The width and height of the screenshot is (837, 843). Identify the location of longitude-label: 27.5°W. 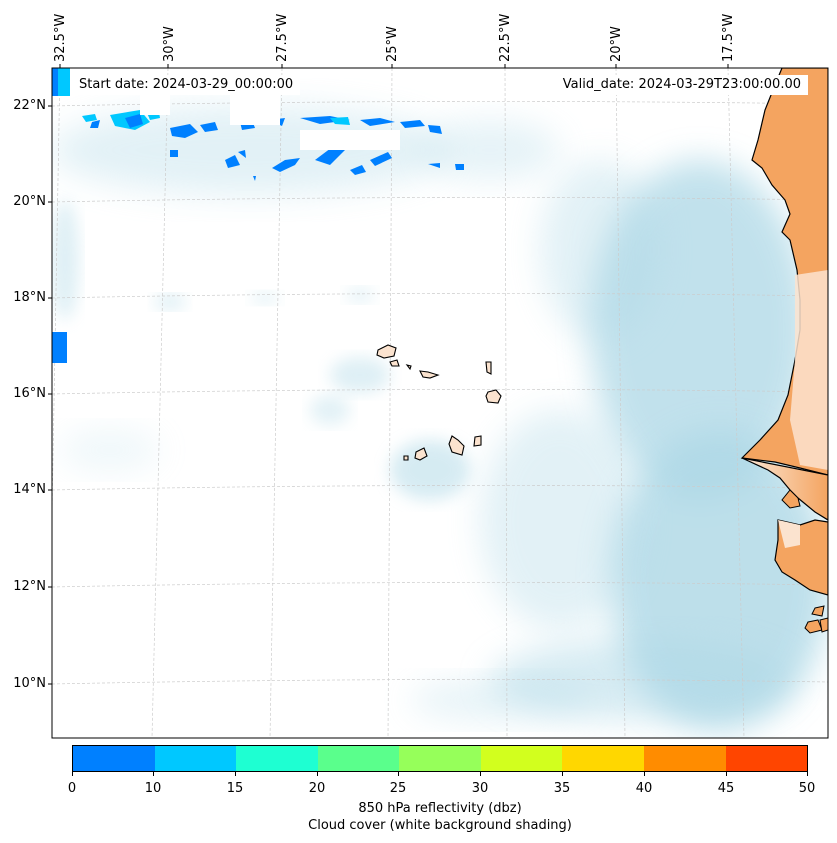
(282, 37).